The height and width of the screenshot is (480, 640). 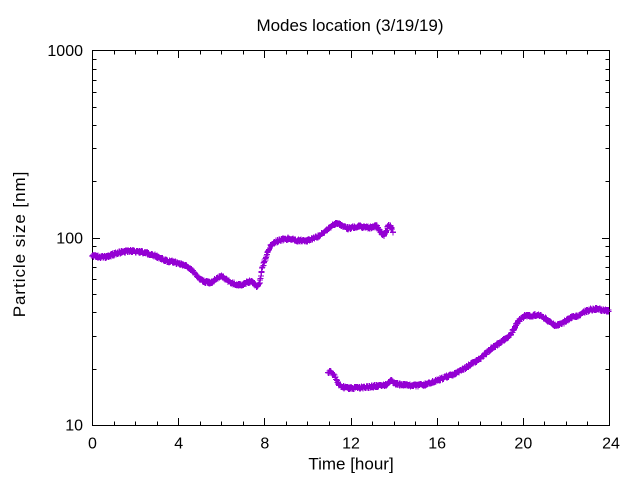 What do you see at coordinates (65, 51) in the screenshot?
I see `svg-text: 1000` at bounding box center [65, 51].